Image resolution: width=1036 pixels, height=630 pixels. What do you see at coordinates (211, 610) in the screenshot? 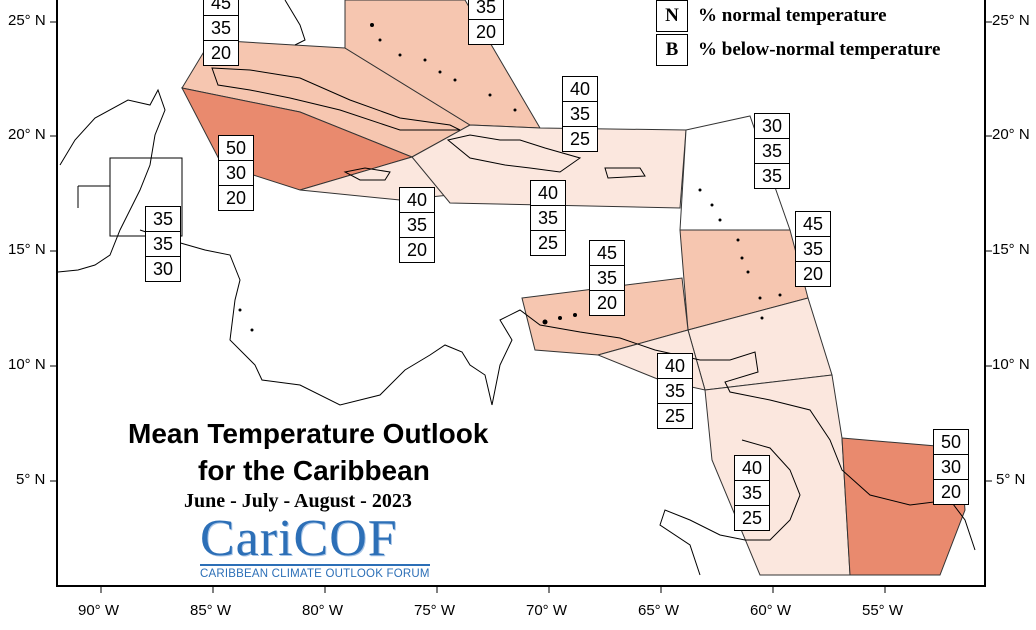
I see `lon-label-85w: 85° W` at bounding box center [211, 610].